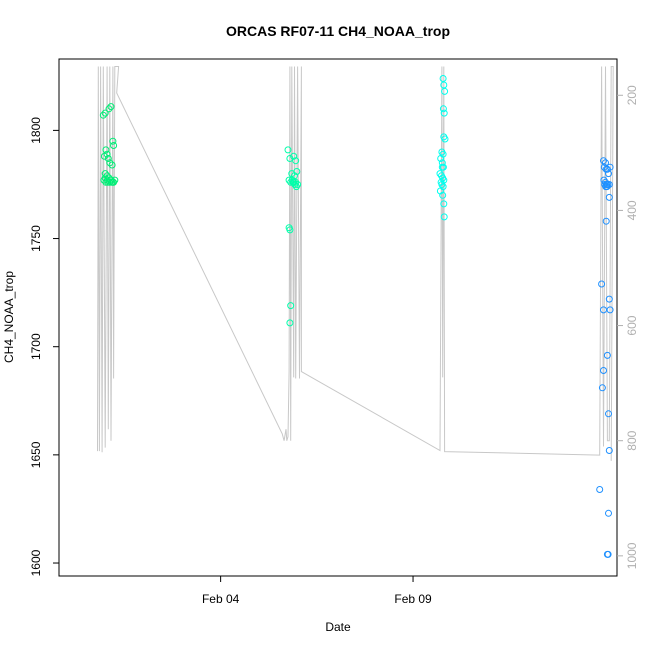  Describe the element at coordinates (221, 599) in the screenshot. I see `x-tick-label: Feb 04` at that location.